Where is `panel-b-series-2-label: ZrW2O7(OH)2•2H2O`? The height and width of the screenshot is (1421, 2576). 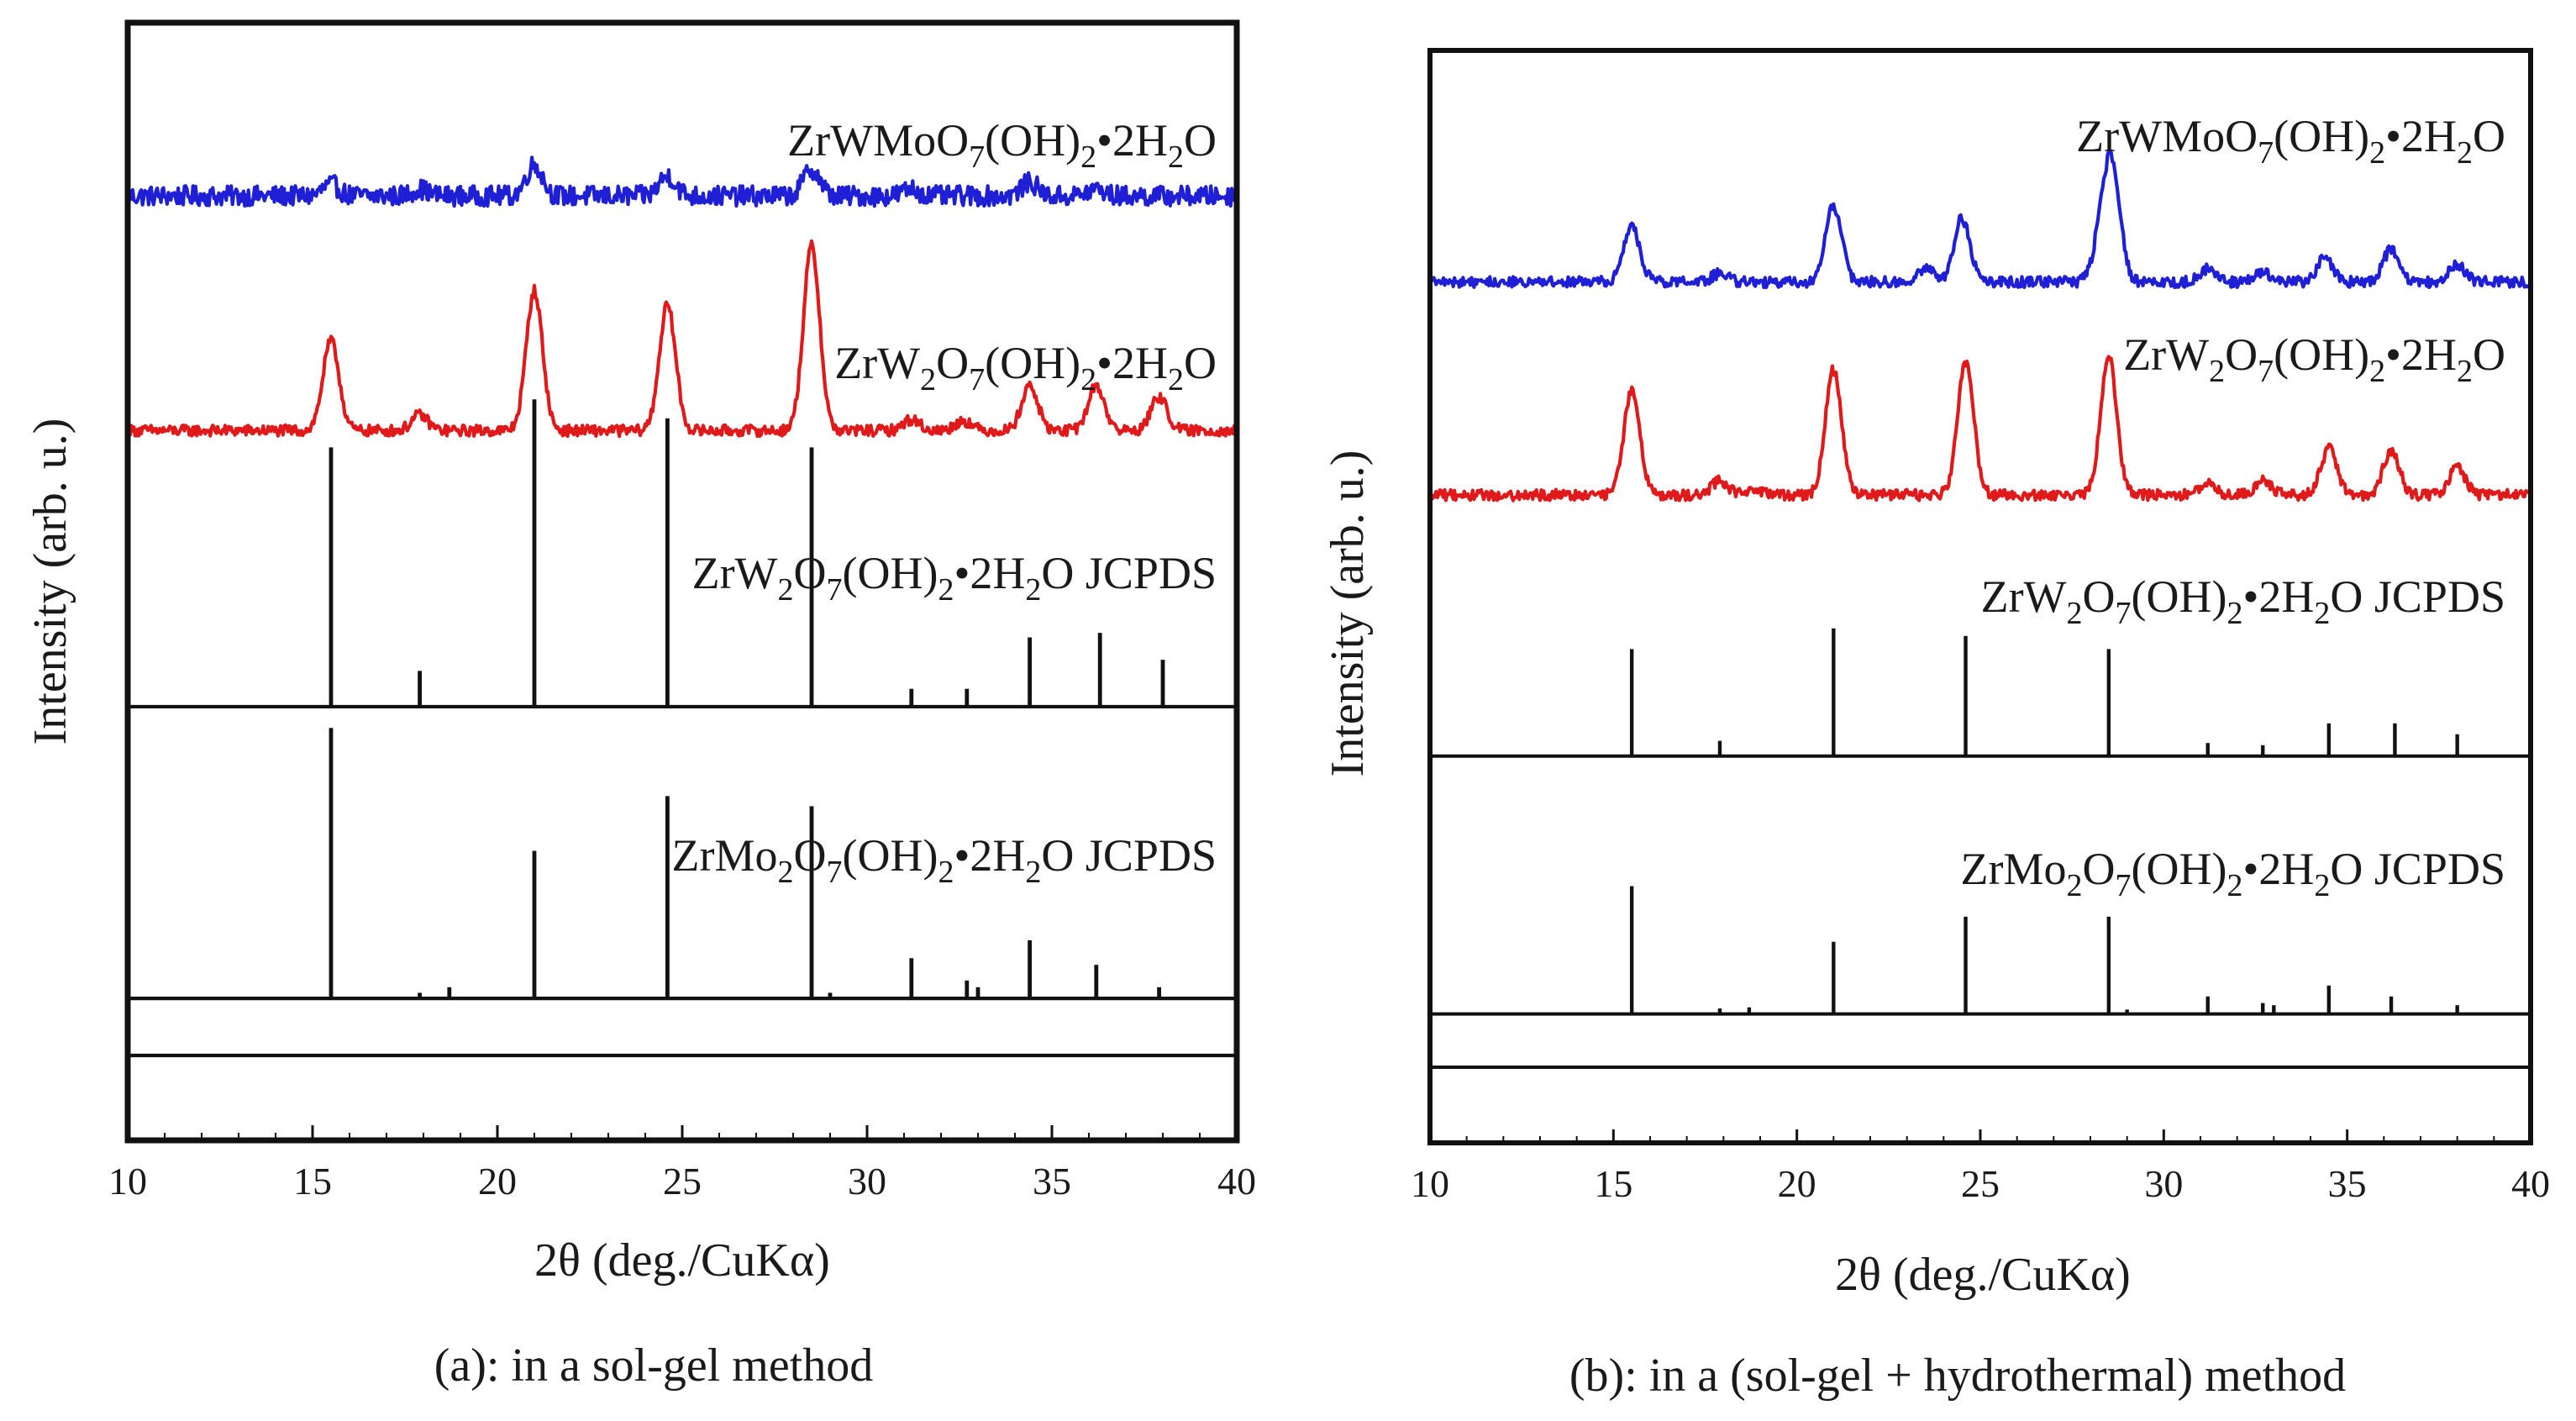
panel-b-series-2-label: ZrW2O7(OH)2•2H2O is located at coordinates (2314, 359).